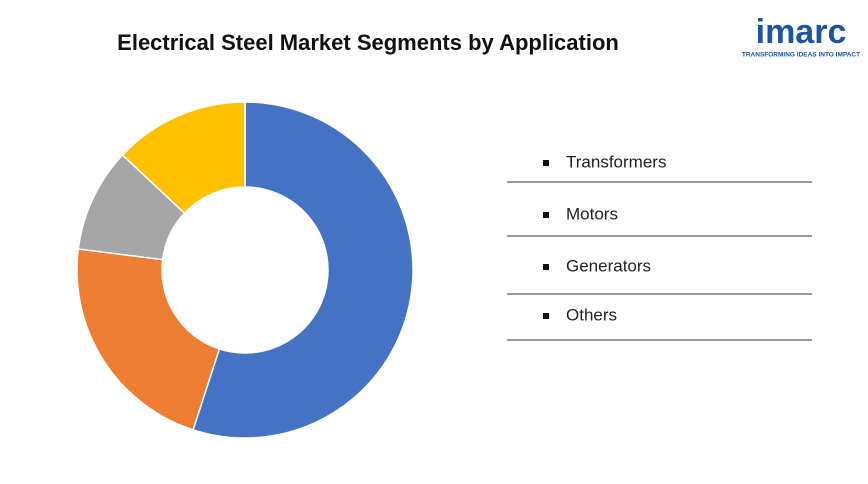  What do you see at coordinates (801, 55) in the screenshot?
I see `logo-tagline: TRANSFORMING IDEAS INTO IMPACT` at bounding box center [801, 55].